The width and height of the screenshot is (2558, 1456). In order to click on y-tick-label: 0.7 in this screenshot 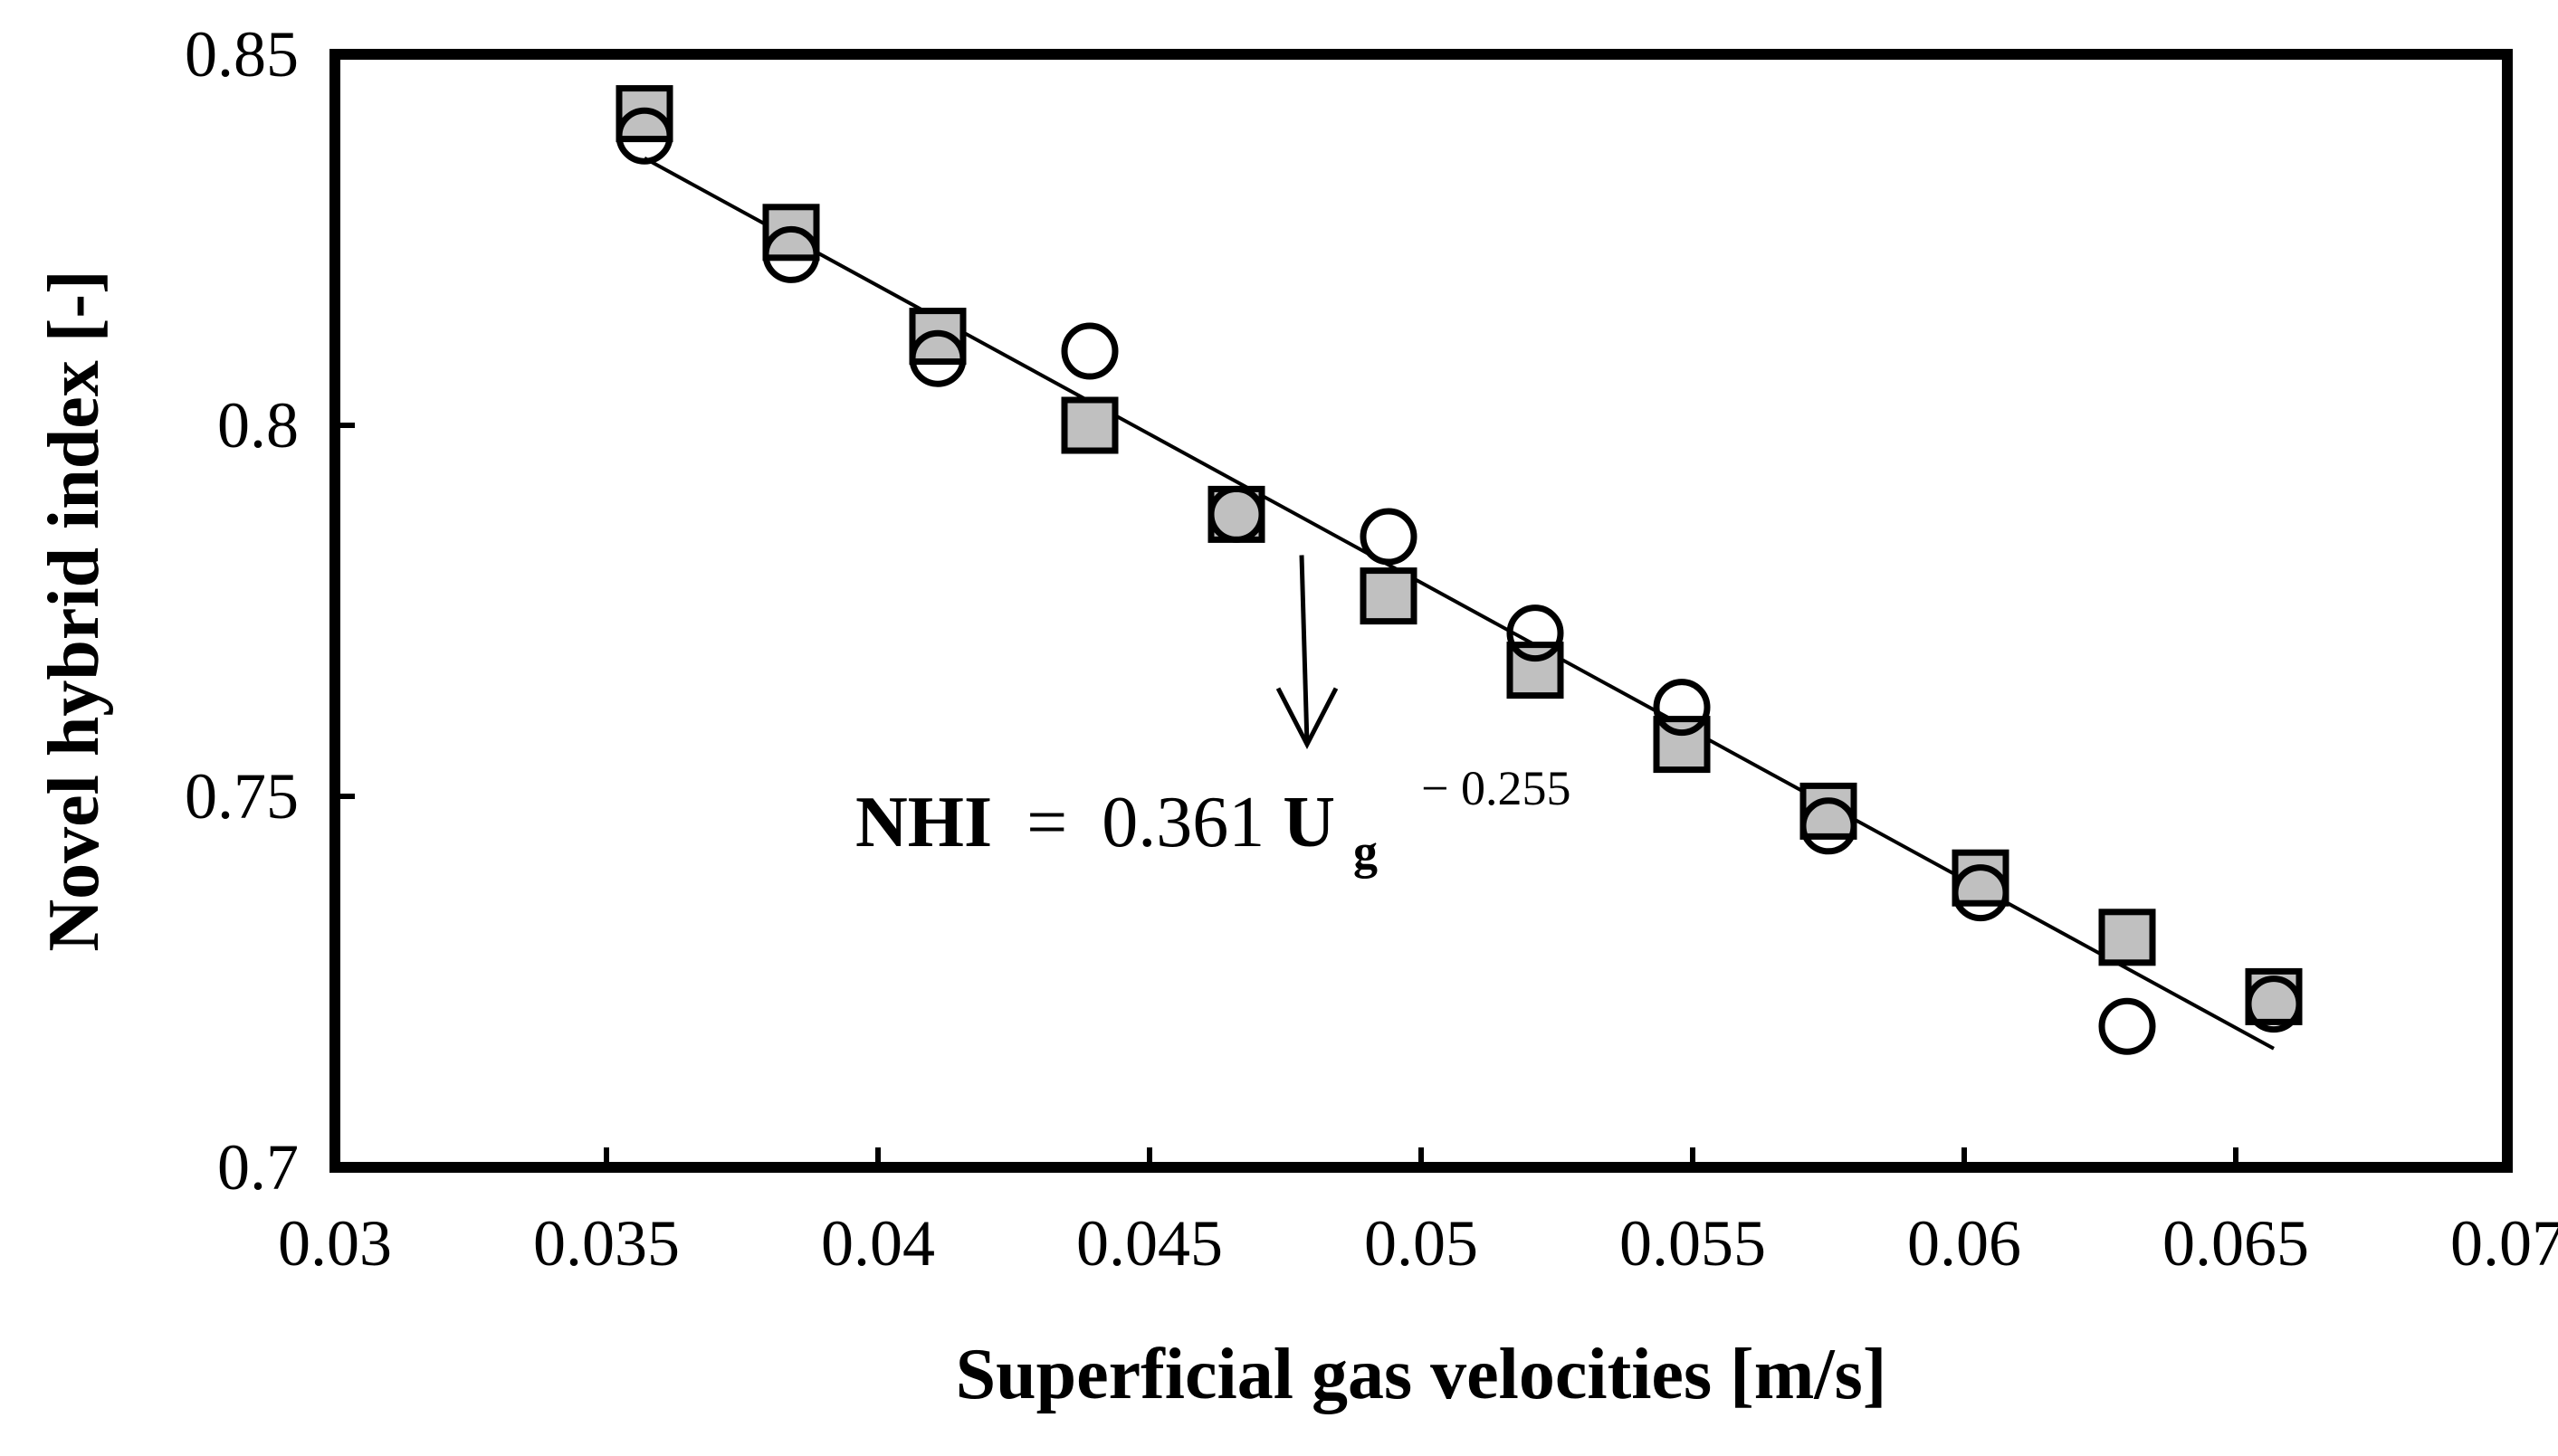, I will do `click(258, 1168)`.